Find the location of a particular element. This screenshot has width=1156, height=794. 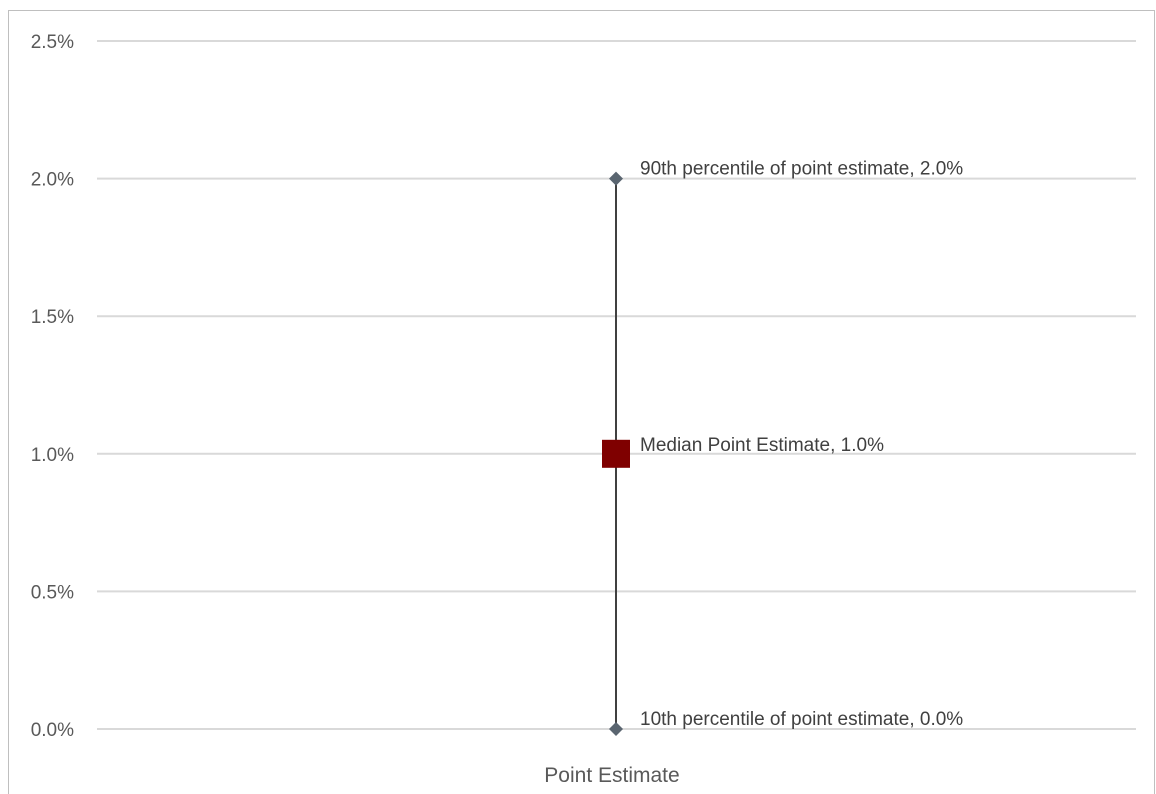

data-label: 90th percentile of point estimate, 2.0% is located at coordinates (801, 169).